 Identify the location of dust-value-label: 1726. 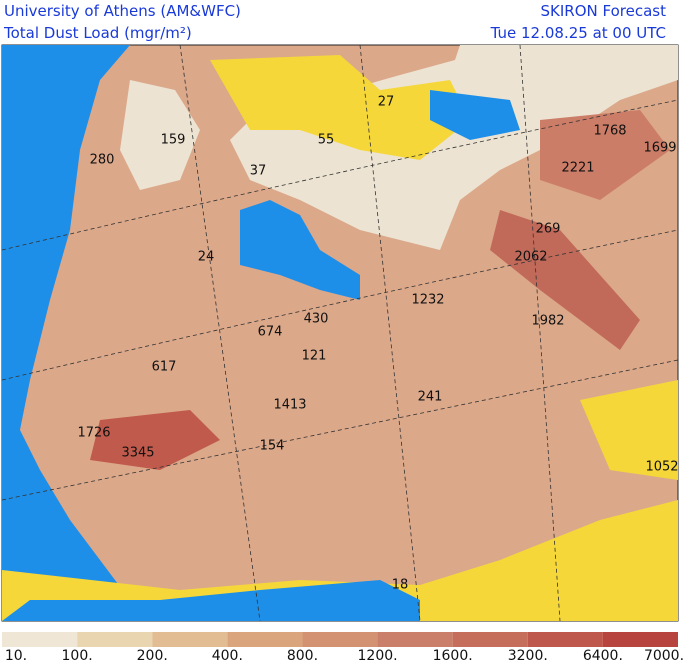
(93, 433).